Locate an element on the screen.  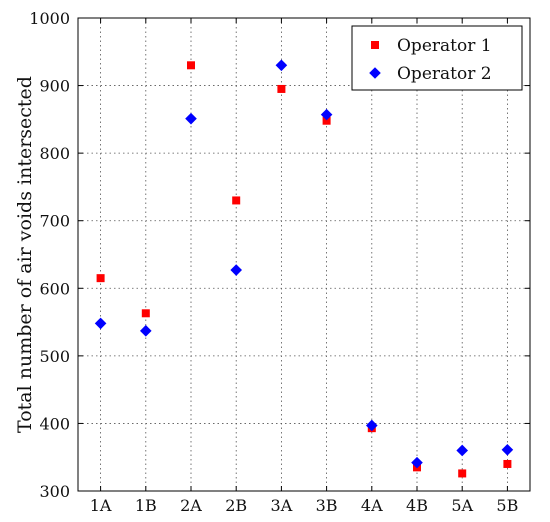
x-tick-label: 5A is located at coordinates (462, 505).